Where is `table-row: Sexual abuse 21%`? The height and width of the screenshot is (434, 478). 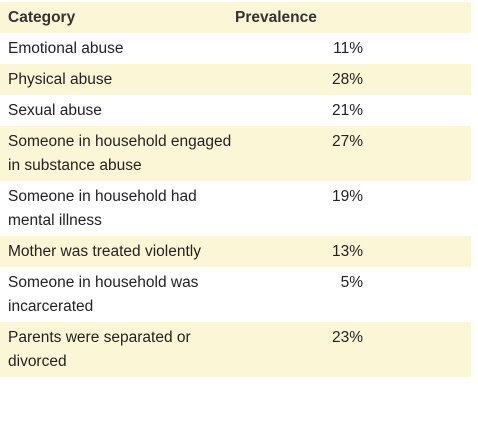
table-row: Sexual abuse 21% is located at coordinates (235, 110).